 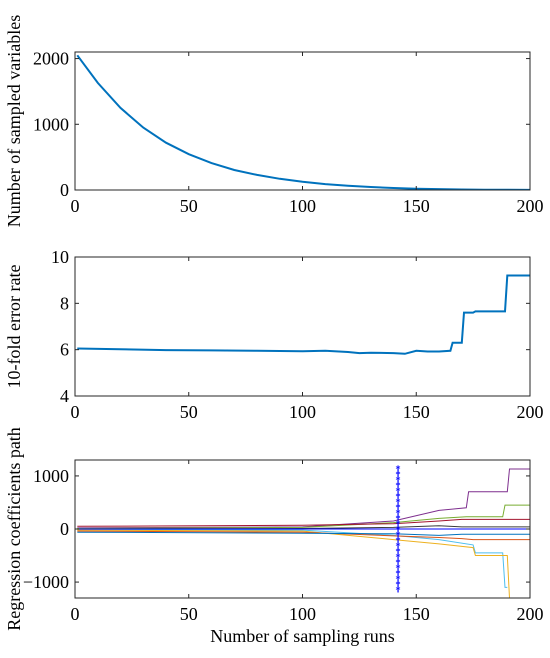 I want to click on y-tick-label: 4, so click(x=64, y=396).